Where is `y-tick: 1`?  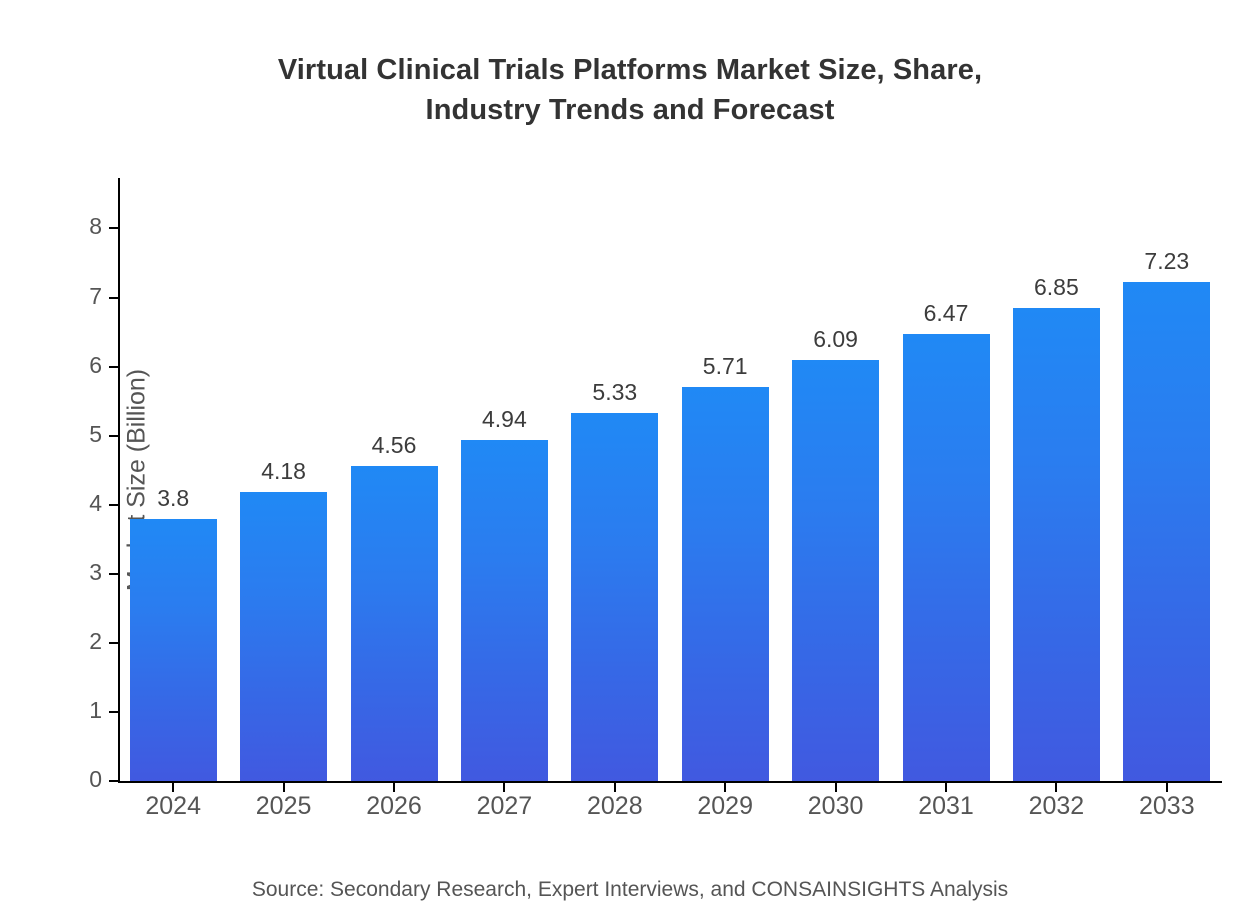 y-tick: 1 is located at coordinates (103, 710).